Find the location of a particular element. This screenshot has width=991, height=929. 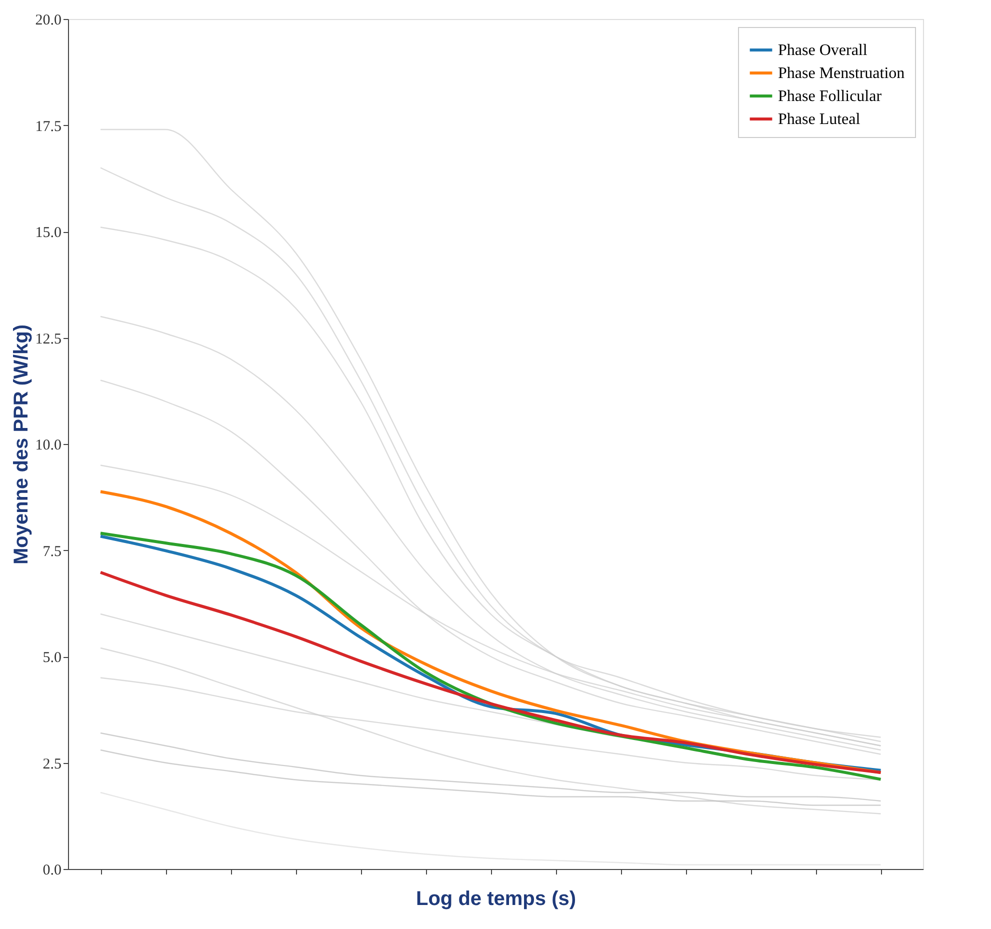

y-tick-label: 17.5 is located at coordinates (48, 126).